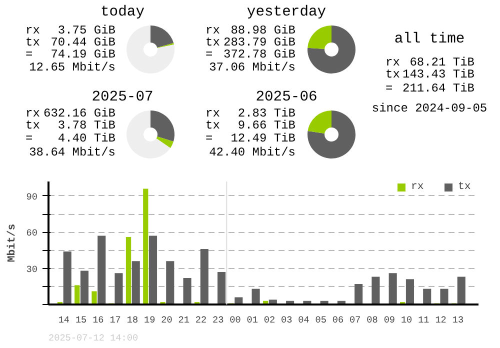 The width and height of the screenshot is (500, 348). What do you see at coordinates (286, 12) in the screenshot?
I see `chart-title: yesterday` at bounding box center [286, 12].